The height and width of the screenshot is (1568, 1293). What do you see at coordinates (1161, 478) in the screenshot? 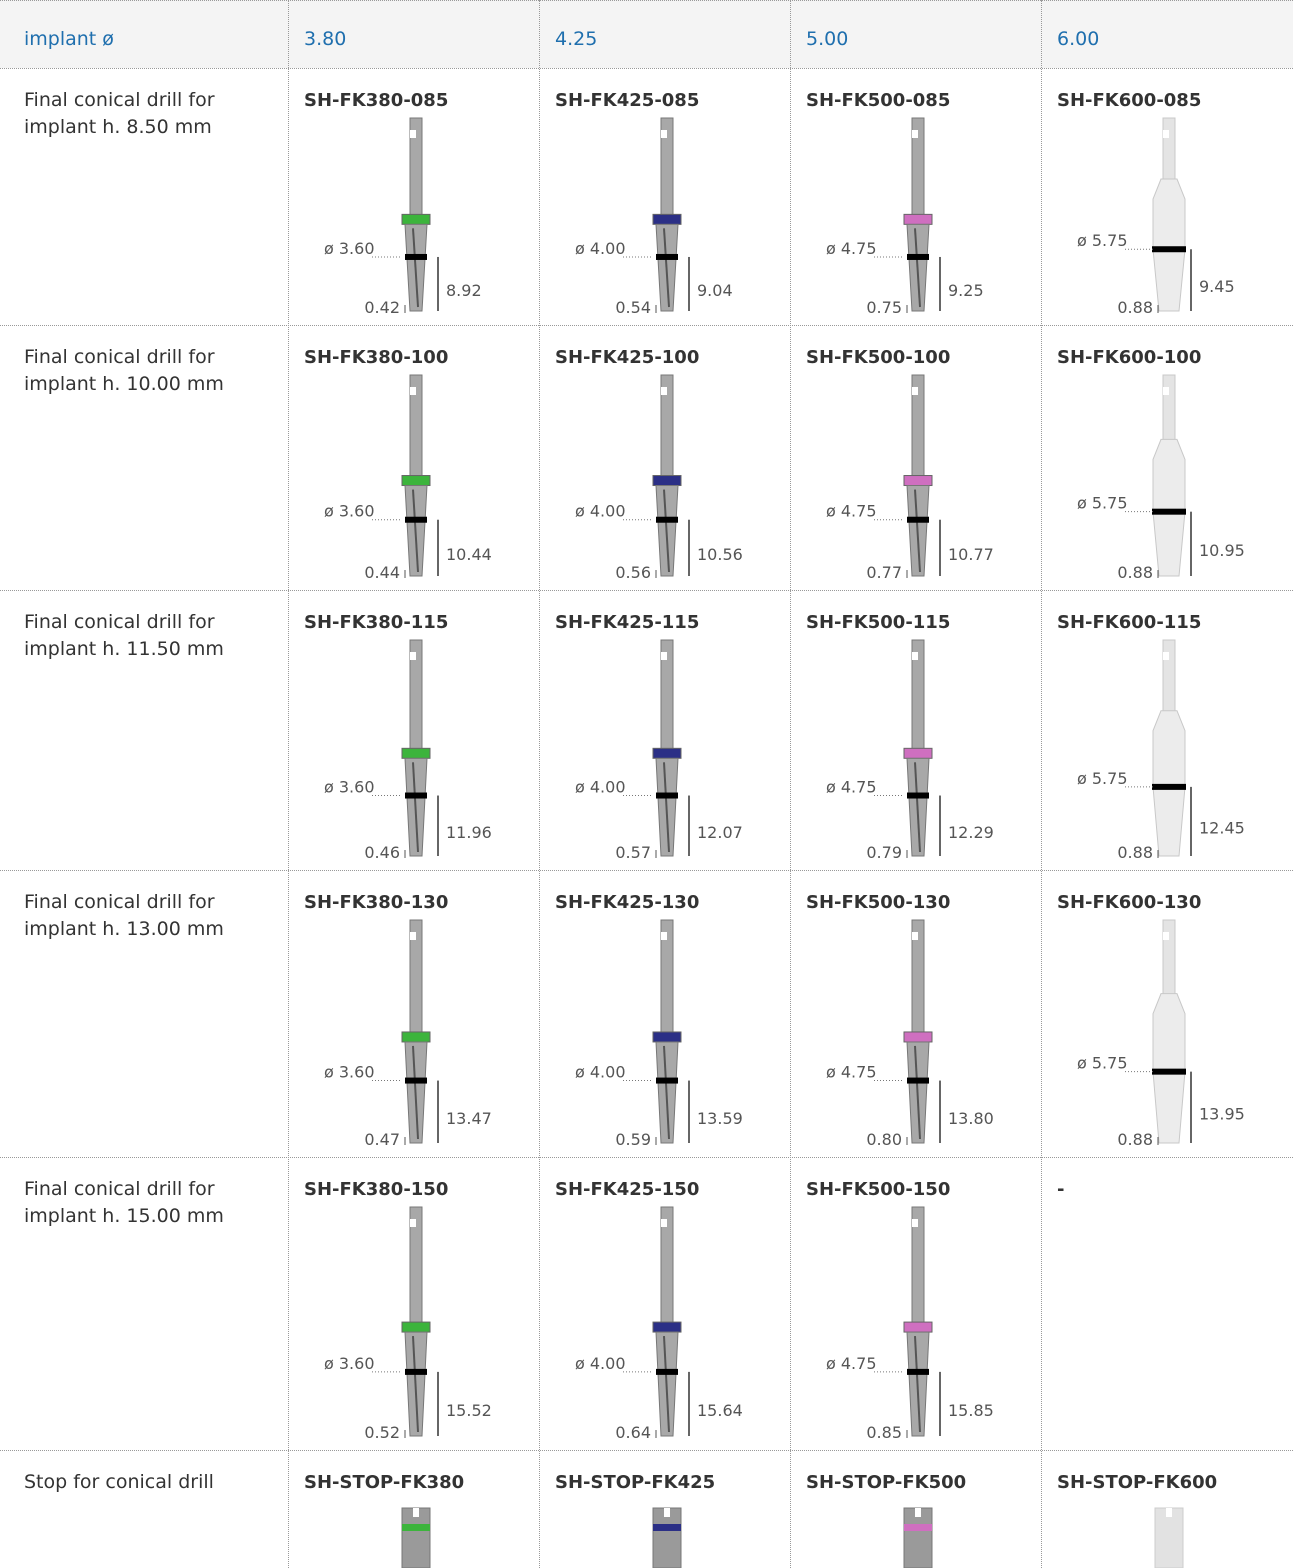
I see `cell-graphic: ø 5.75 10.95 0.88` at bounding box center [1161, 478].